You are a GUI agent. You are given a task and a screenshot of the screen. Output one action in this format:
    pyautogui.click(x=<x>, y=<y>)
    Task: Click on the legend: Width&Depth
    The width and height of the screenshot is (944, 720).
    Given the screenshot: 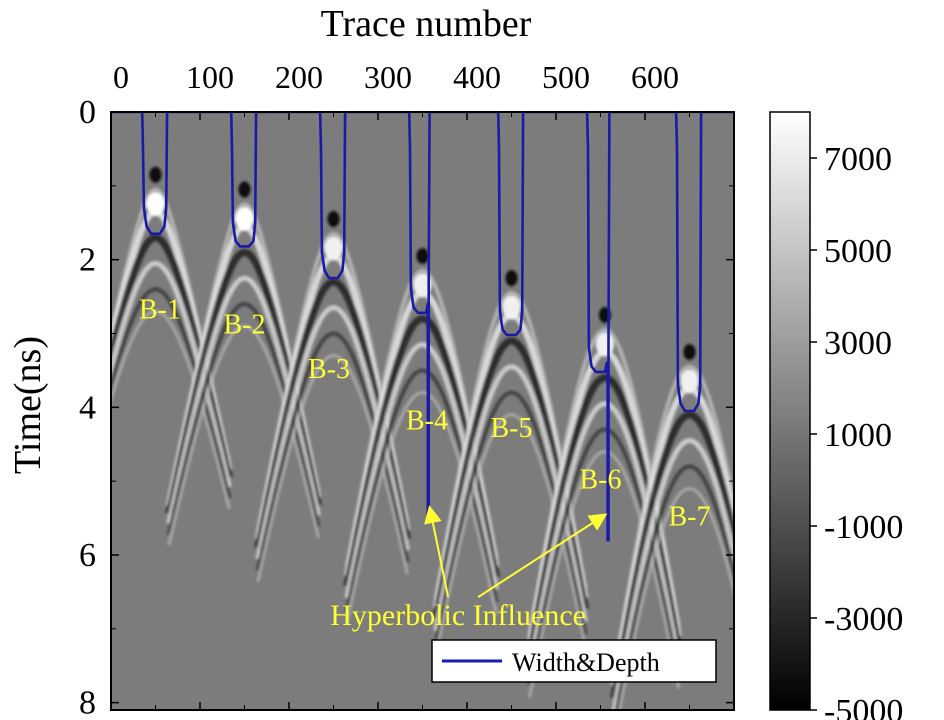 What is the action you would take?
    pyautogui.click(x=574, y=661)
    